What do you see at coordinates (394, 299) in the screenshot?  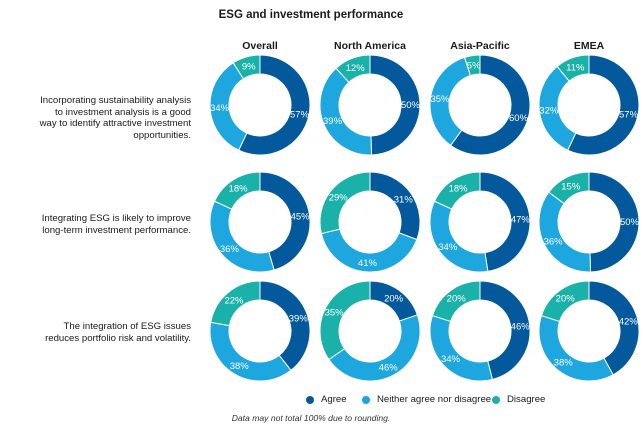 I see `donut-label-agree-row3-north-america: 20%` at bounding box center [394, 299].